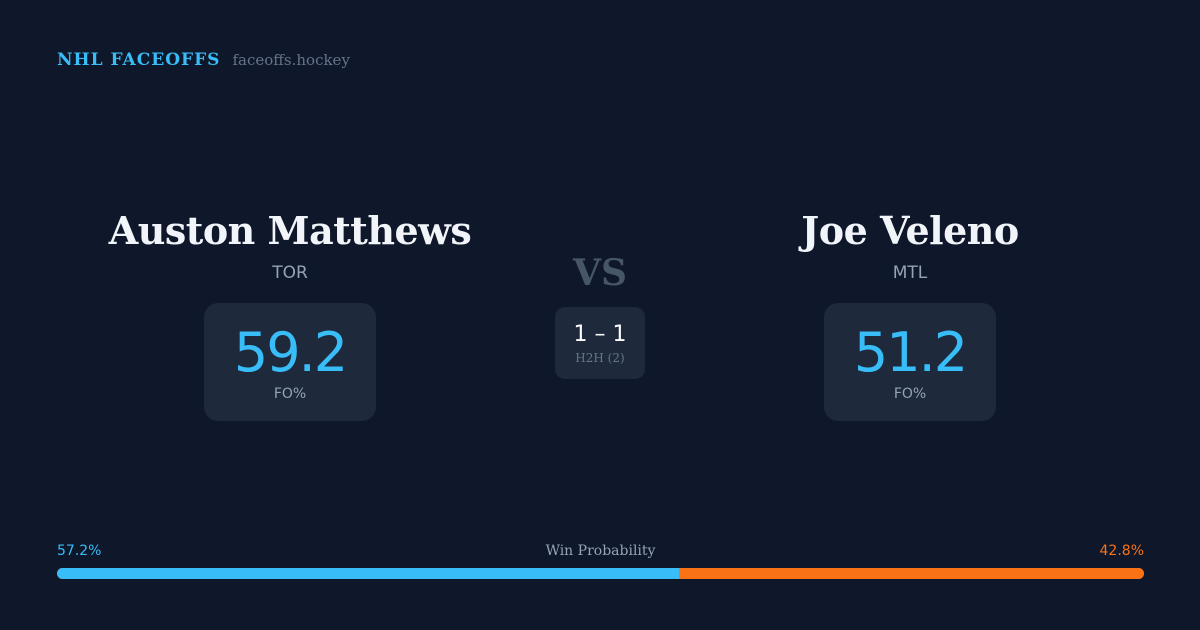  What do you see at coordinates (290, 352) in the screenshot?
I see `faceoff-percentage: 59.2` at bounding box center [290, 352].